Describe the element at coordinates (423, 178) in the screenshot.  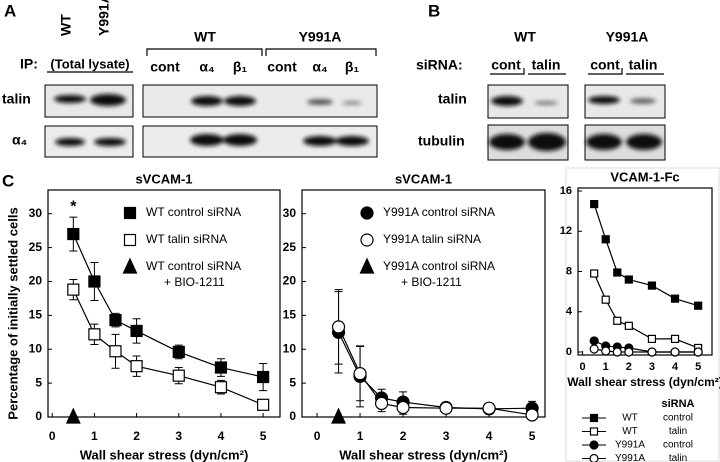
I see `chart-title: sVCAM-1` at that location.